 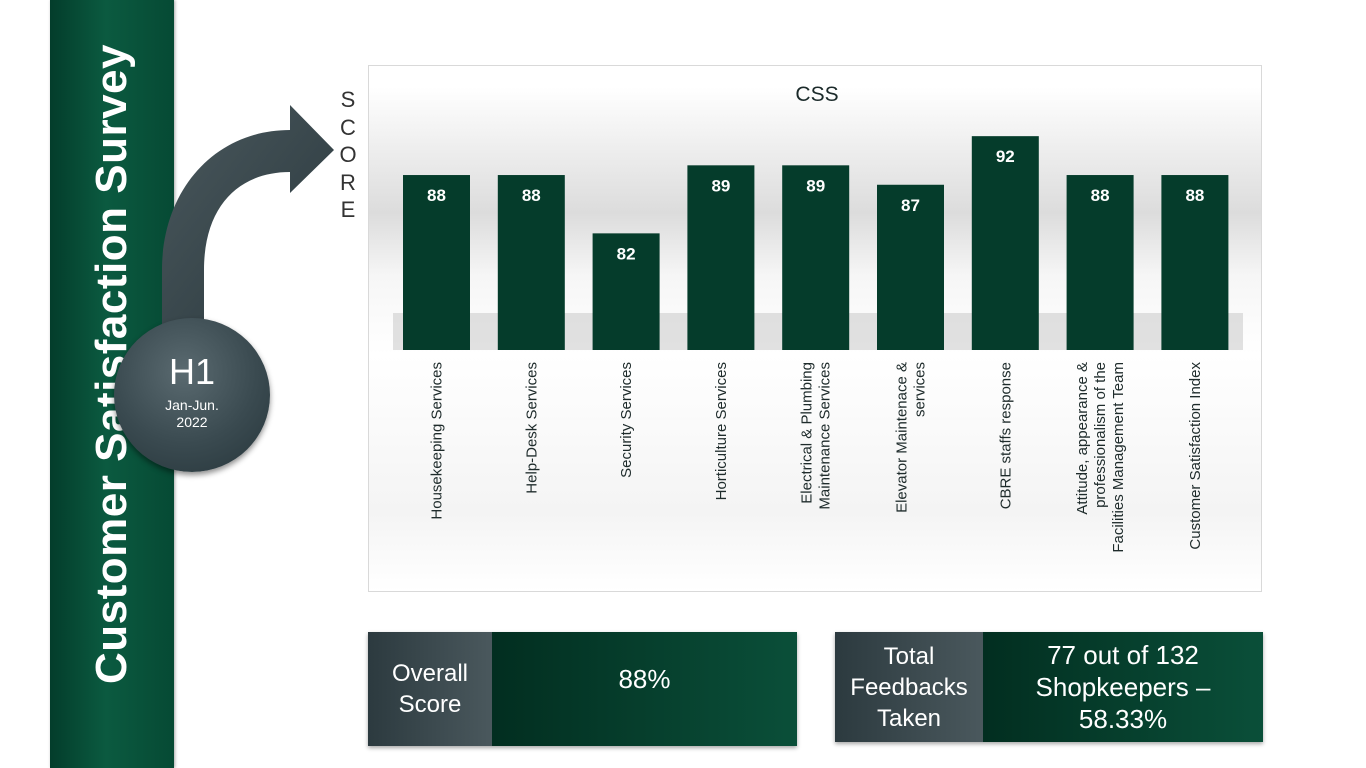 I want to click on overall-label-line: Overall, so click(x=430, y=673).